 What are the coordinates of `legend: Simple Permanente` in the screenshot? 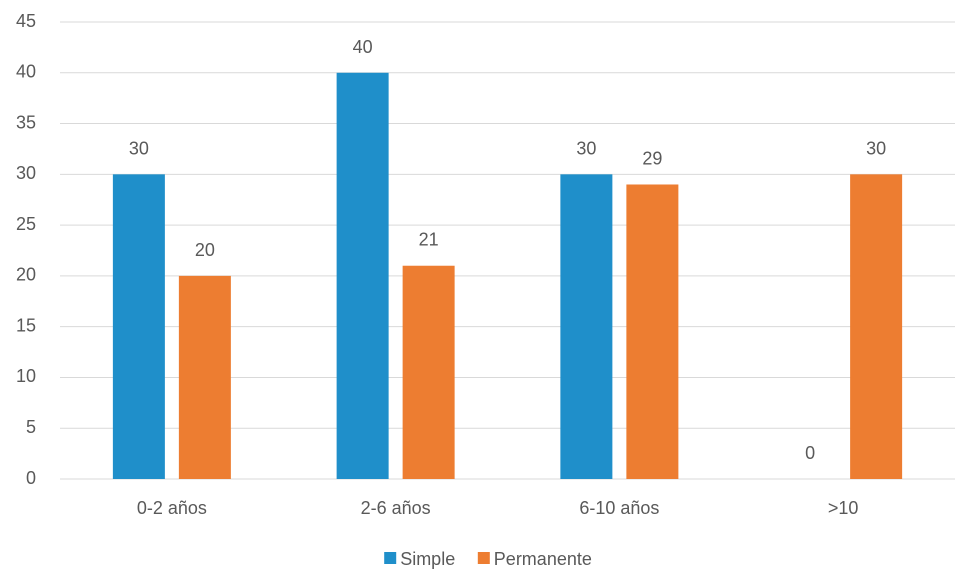 It's located at (488, 559).